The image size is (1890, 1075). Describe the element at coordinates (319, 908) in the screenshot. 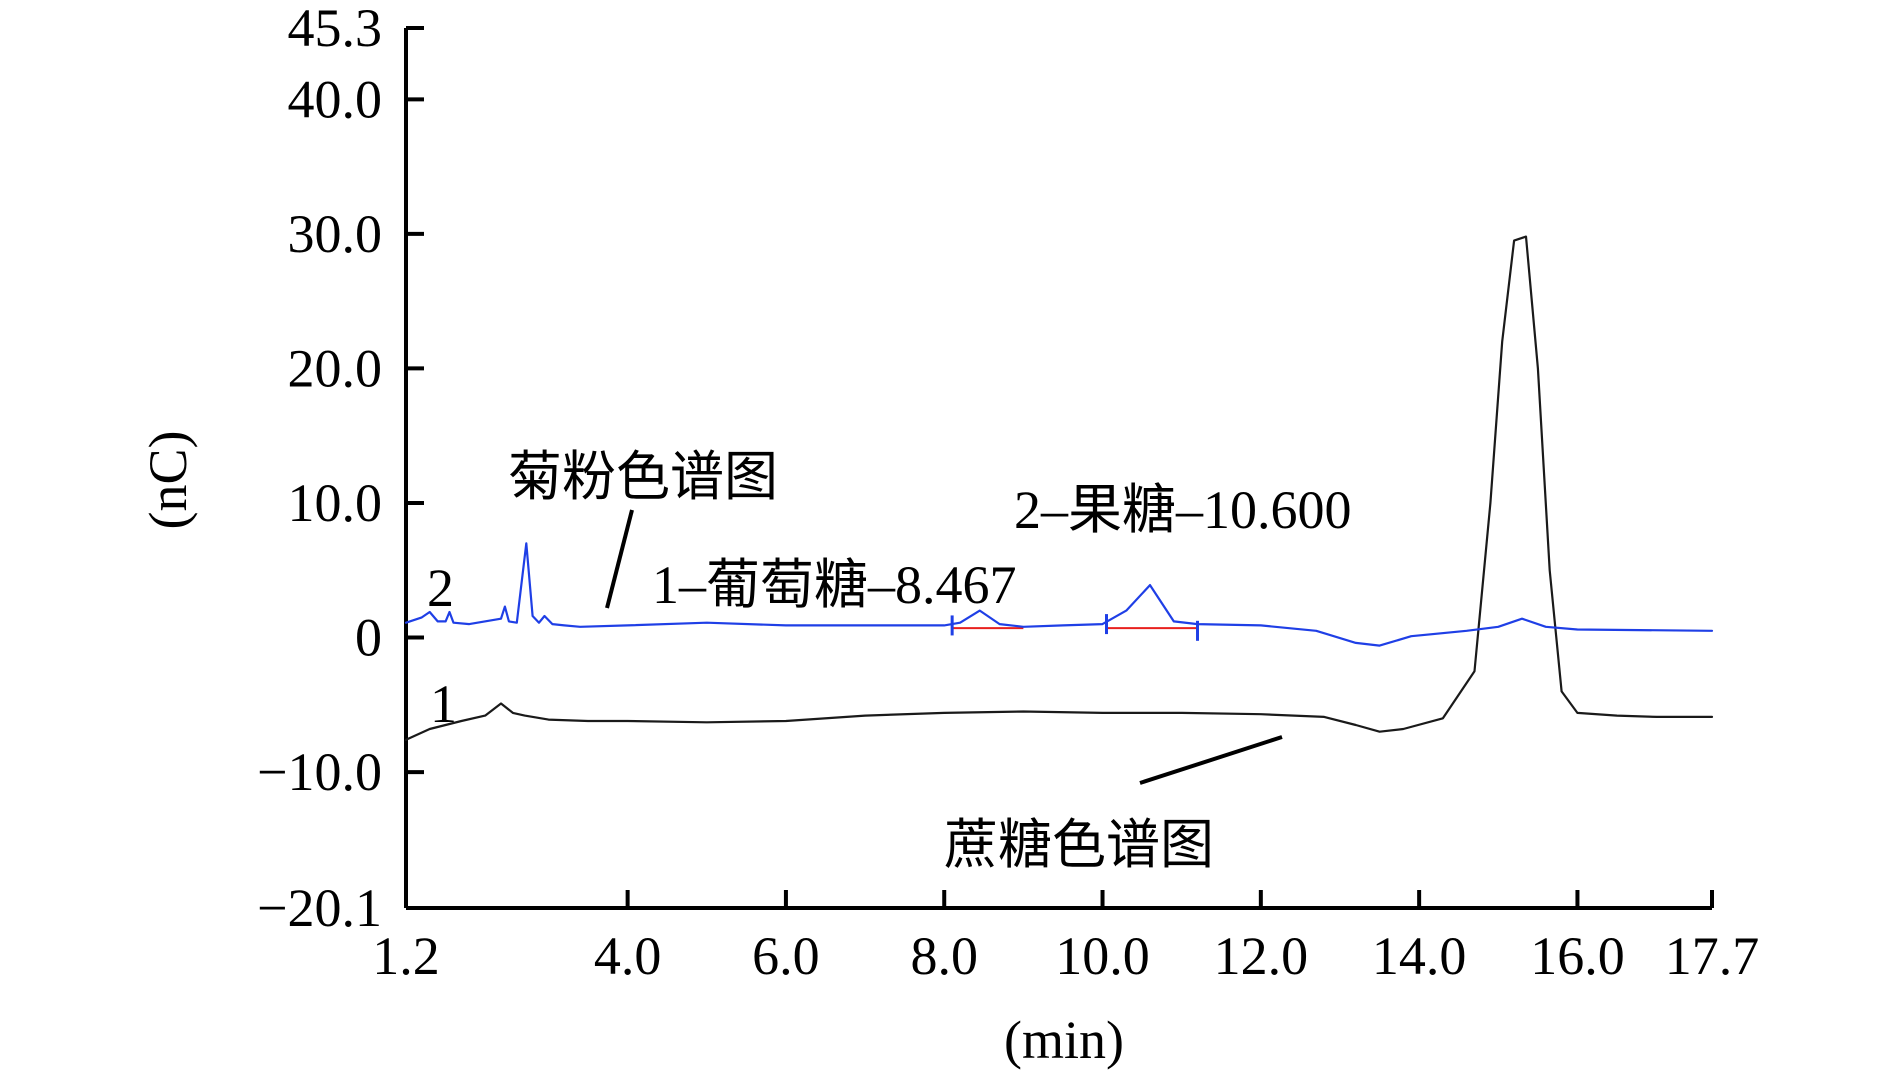

I see `y-tick-label: −20.1` at that location.